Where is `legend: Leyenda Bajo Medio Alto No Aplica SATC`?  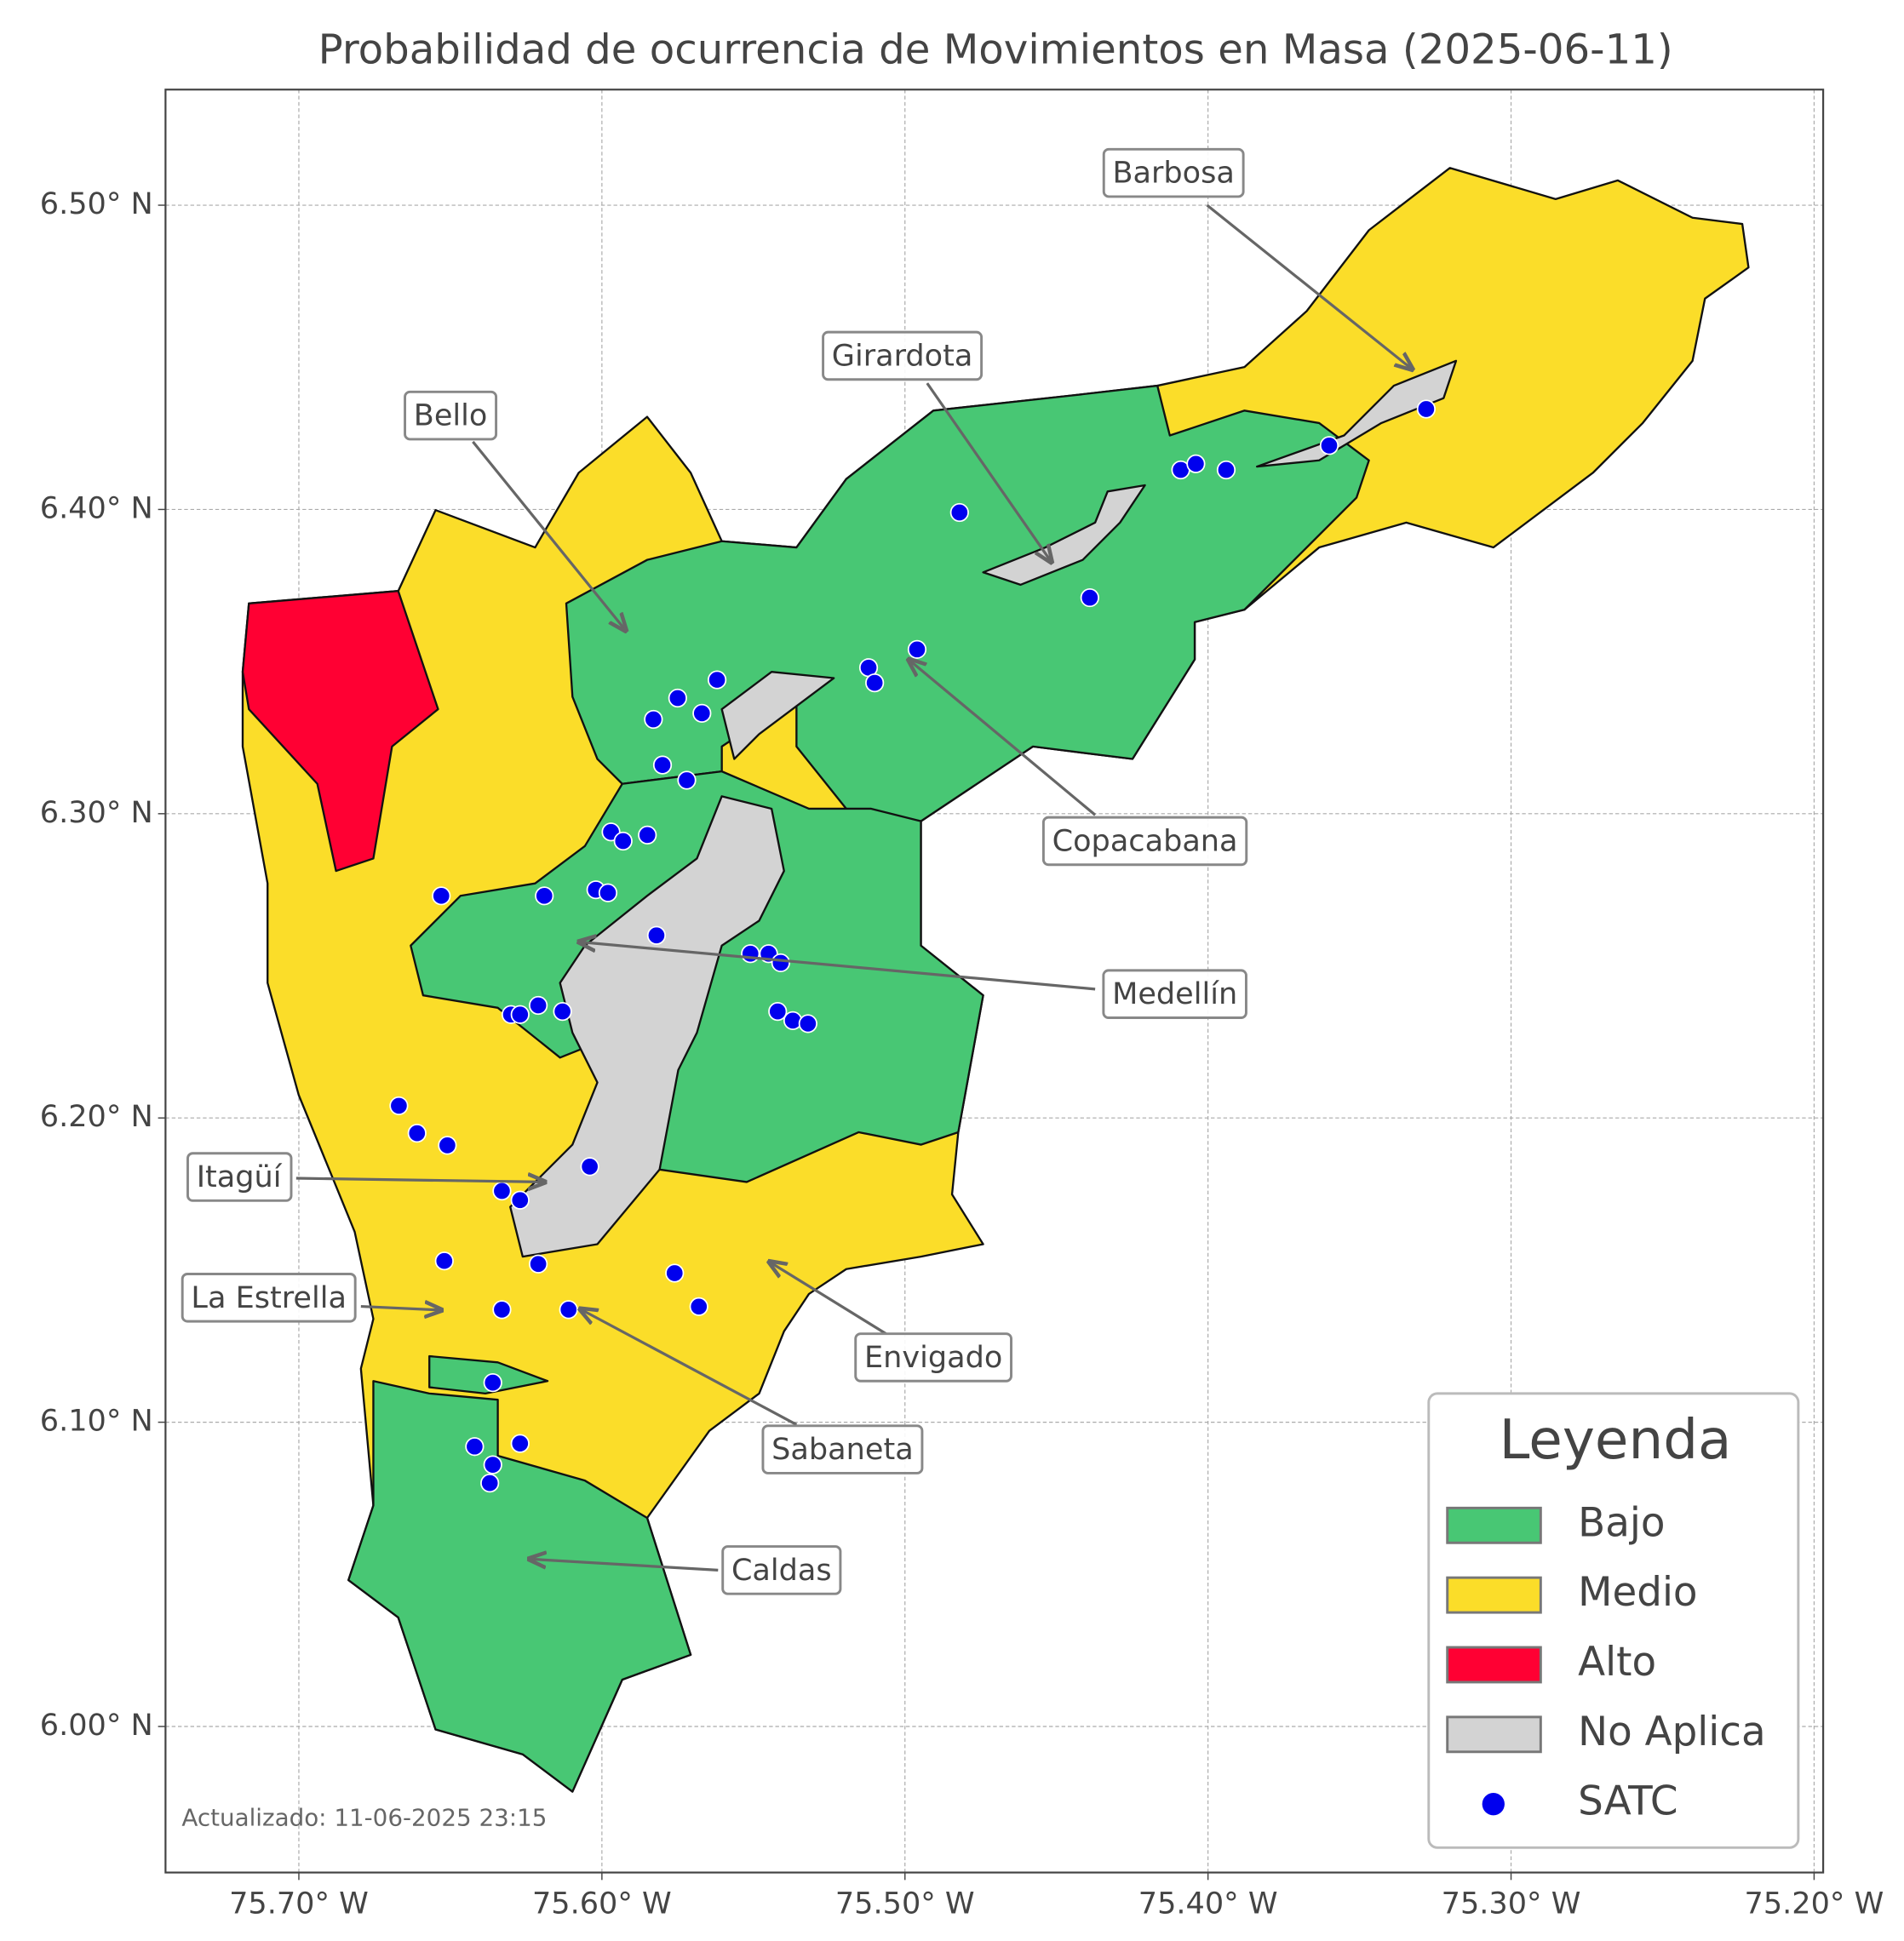
legend: Leyenda Bajo Medio Alto No Aplica SATC is located at coordinates (1613, 1620).